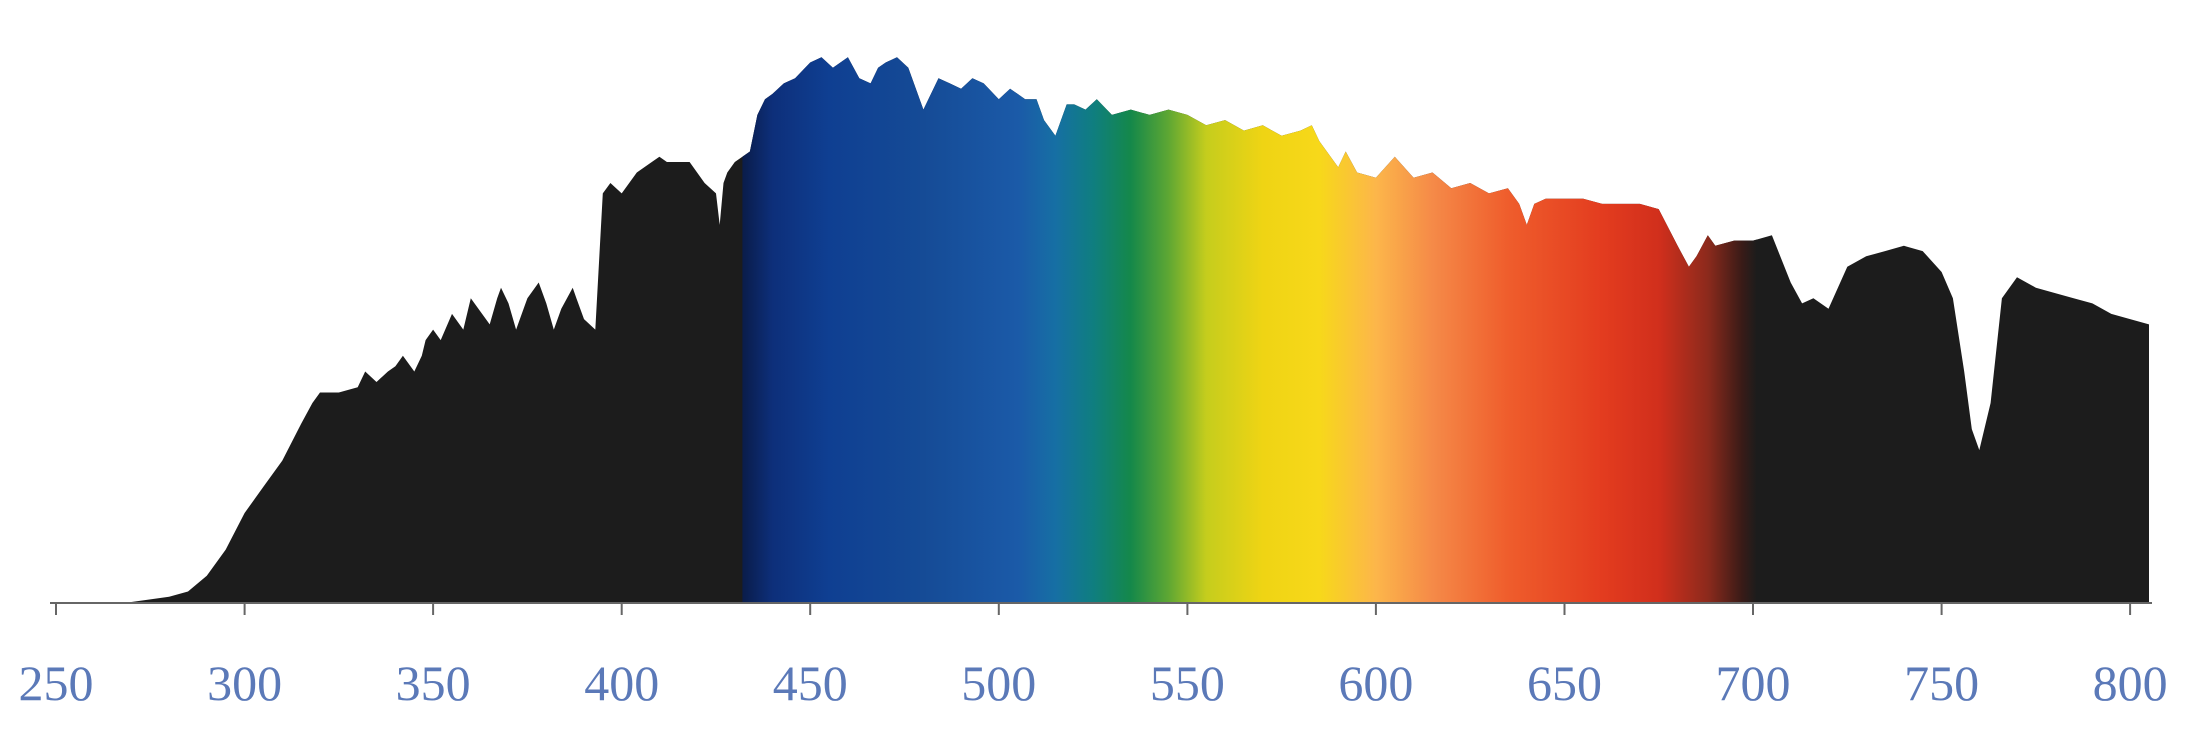 Image resolution: width=2187 pixels, height=746 pixels. Describe the element at coordinates (1753, 683) in the screenshot. I see `x-tick-label: 700` at that location.